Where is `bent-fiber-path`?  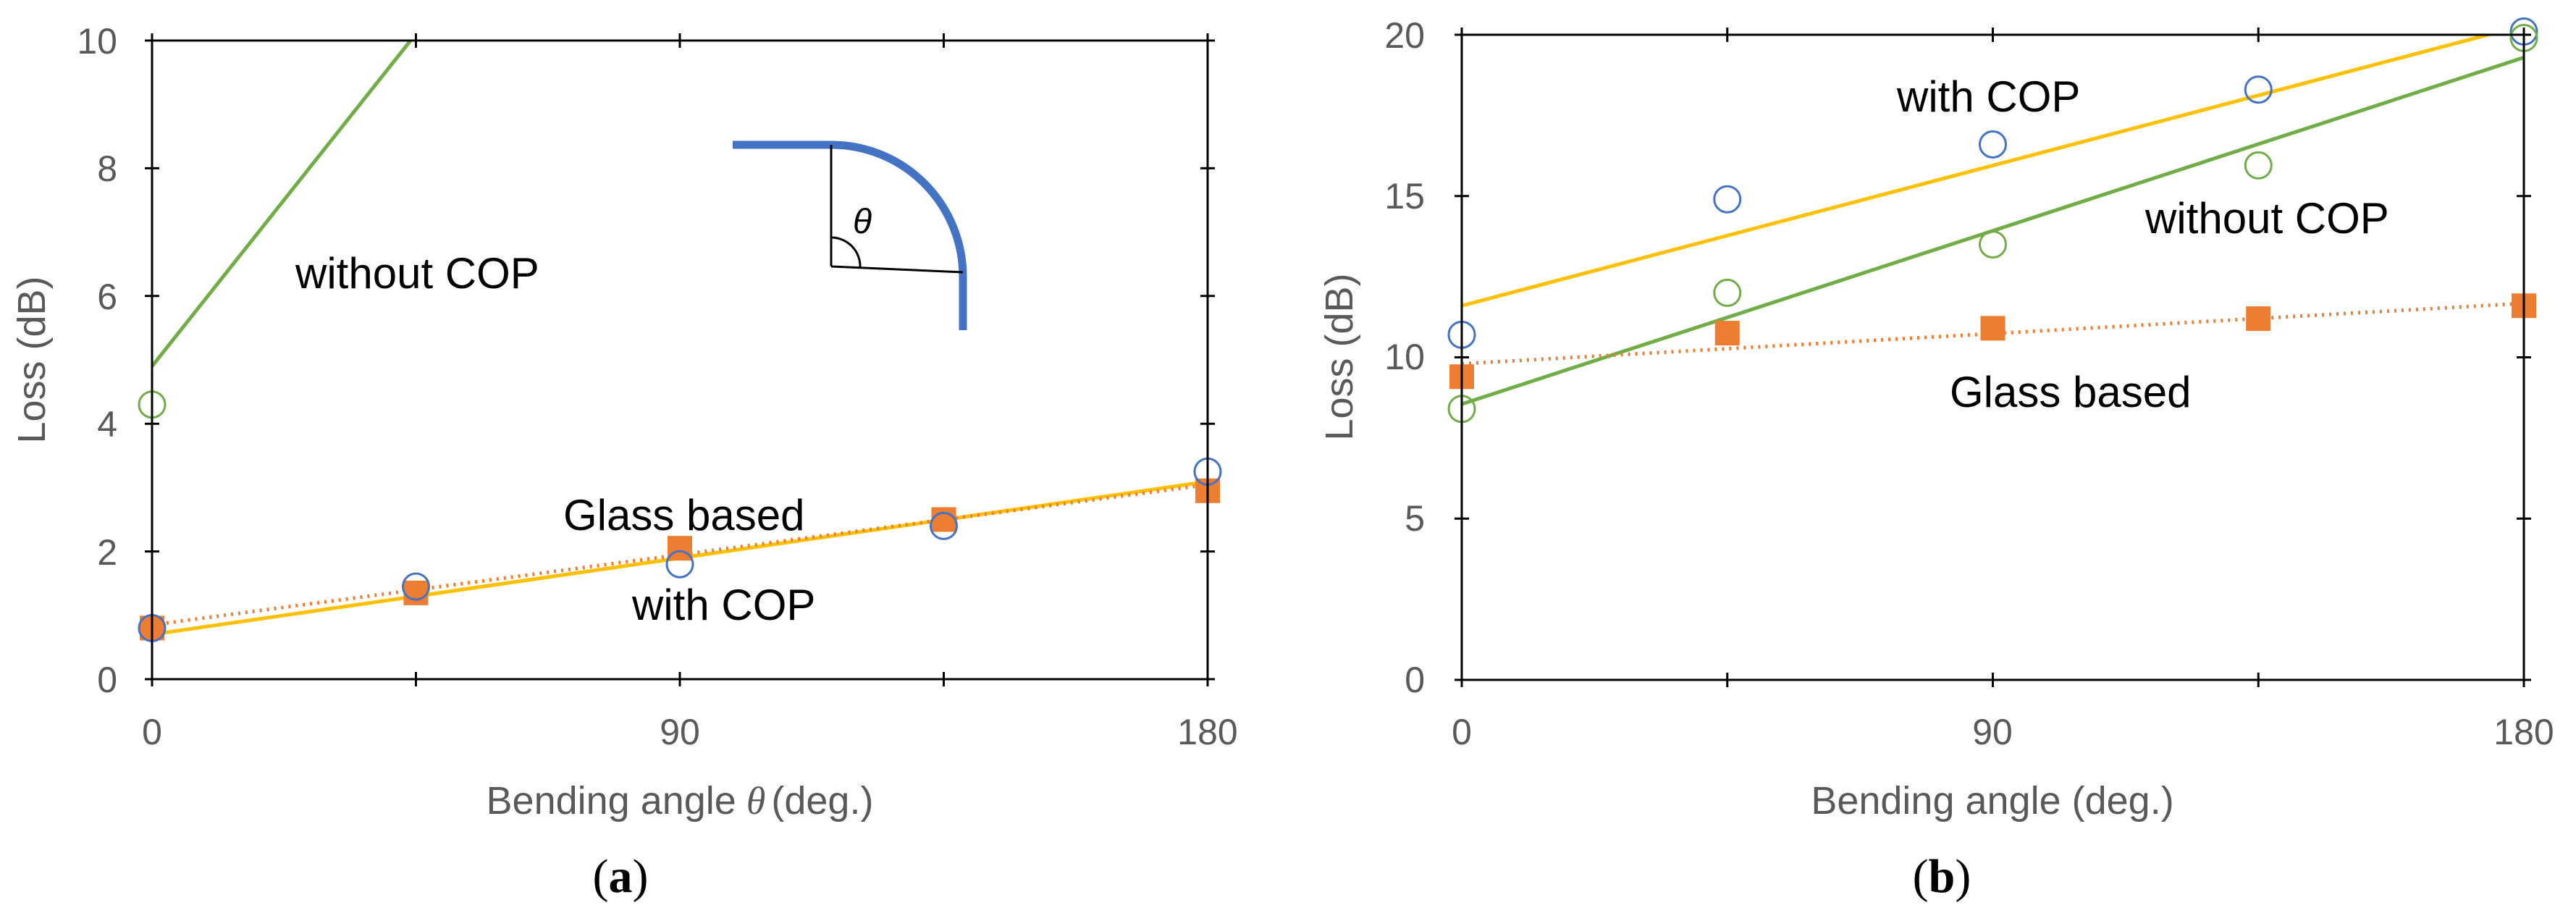
bent-fiber-path is located at coordinates (850, 235).